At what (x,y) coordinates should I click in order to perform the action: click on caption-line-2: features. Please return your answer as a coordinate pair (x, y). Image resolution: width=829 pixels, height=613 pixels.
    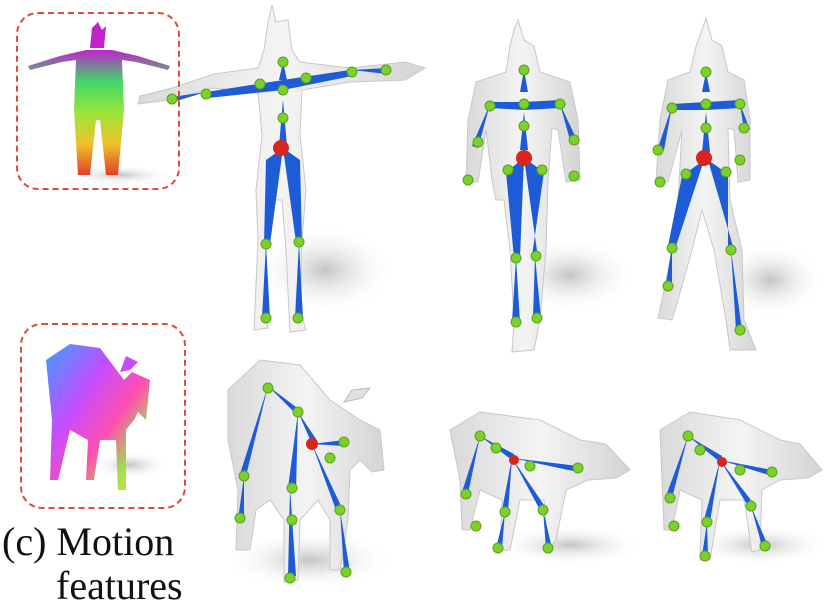
    Looking at the image, I should click on (119, 585).